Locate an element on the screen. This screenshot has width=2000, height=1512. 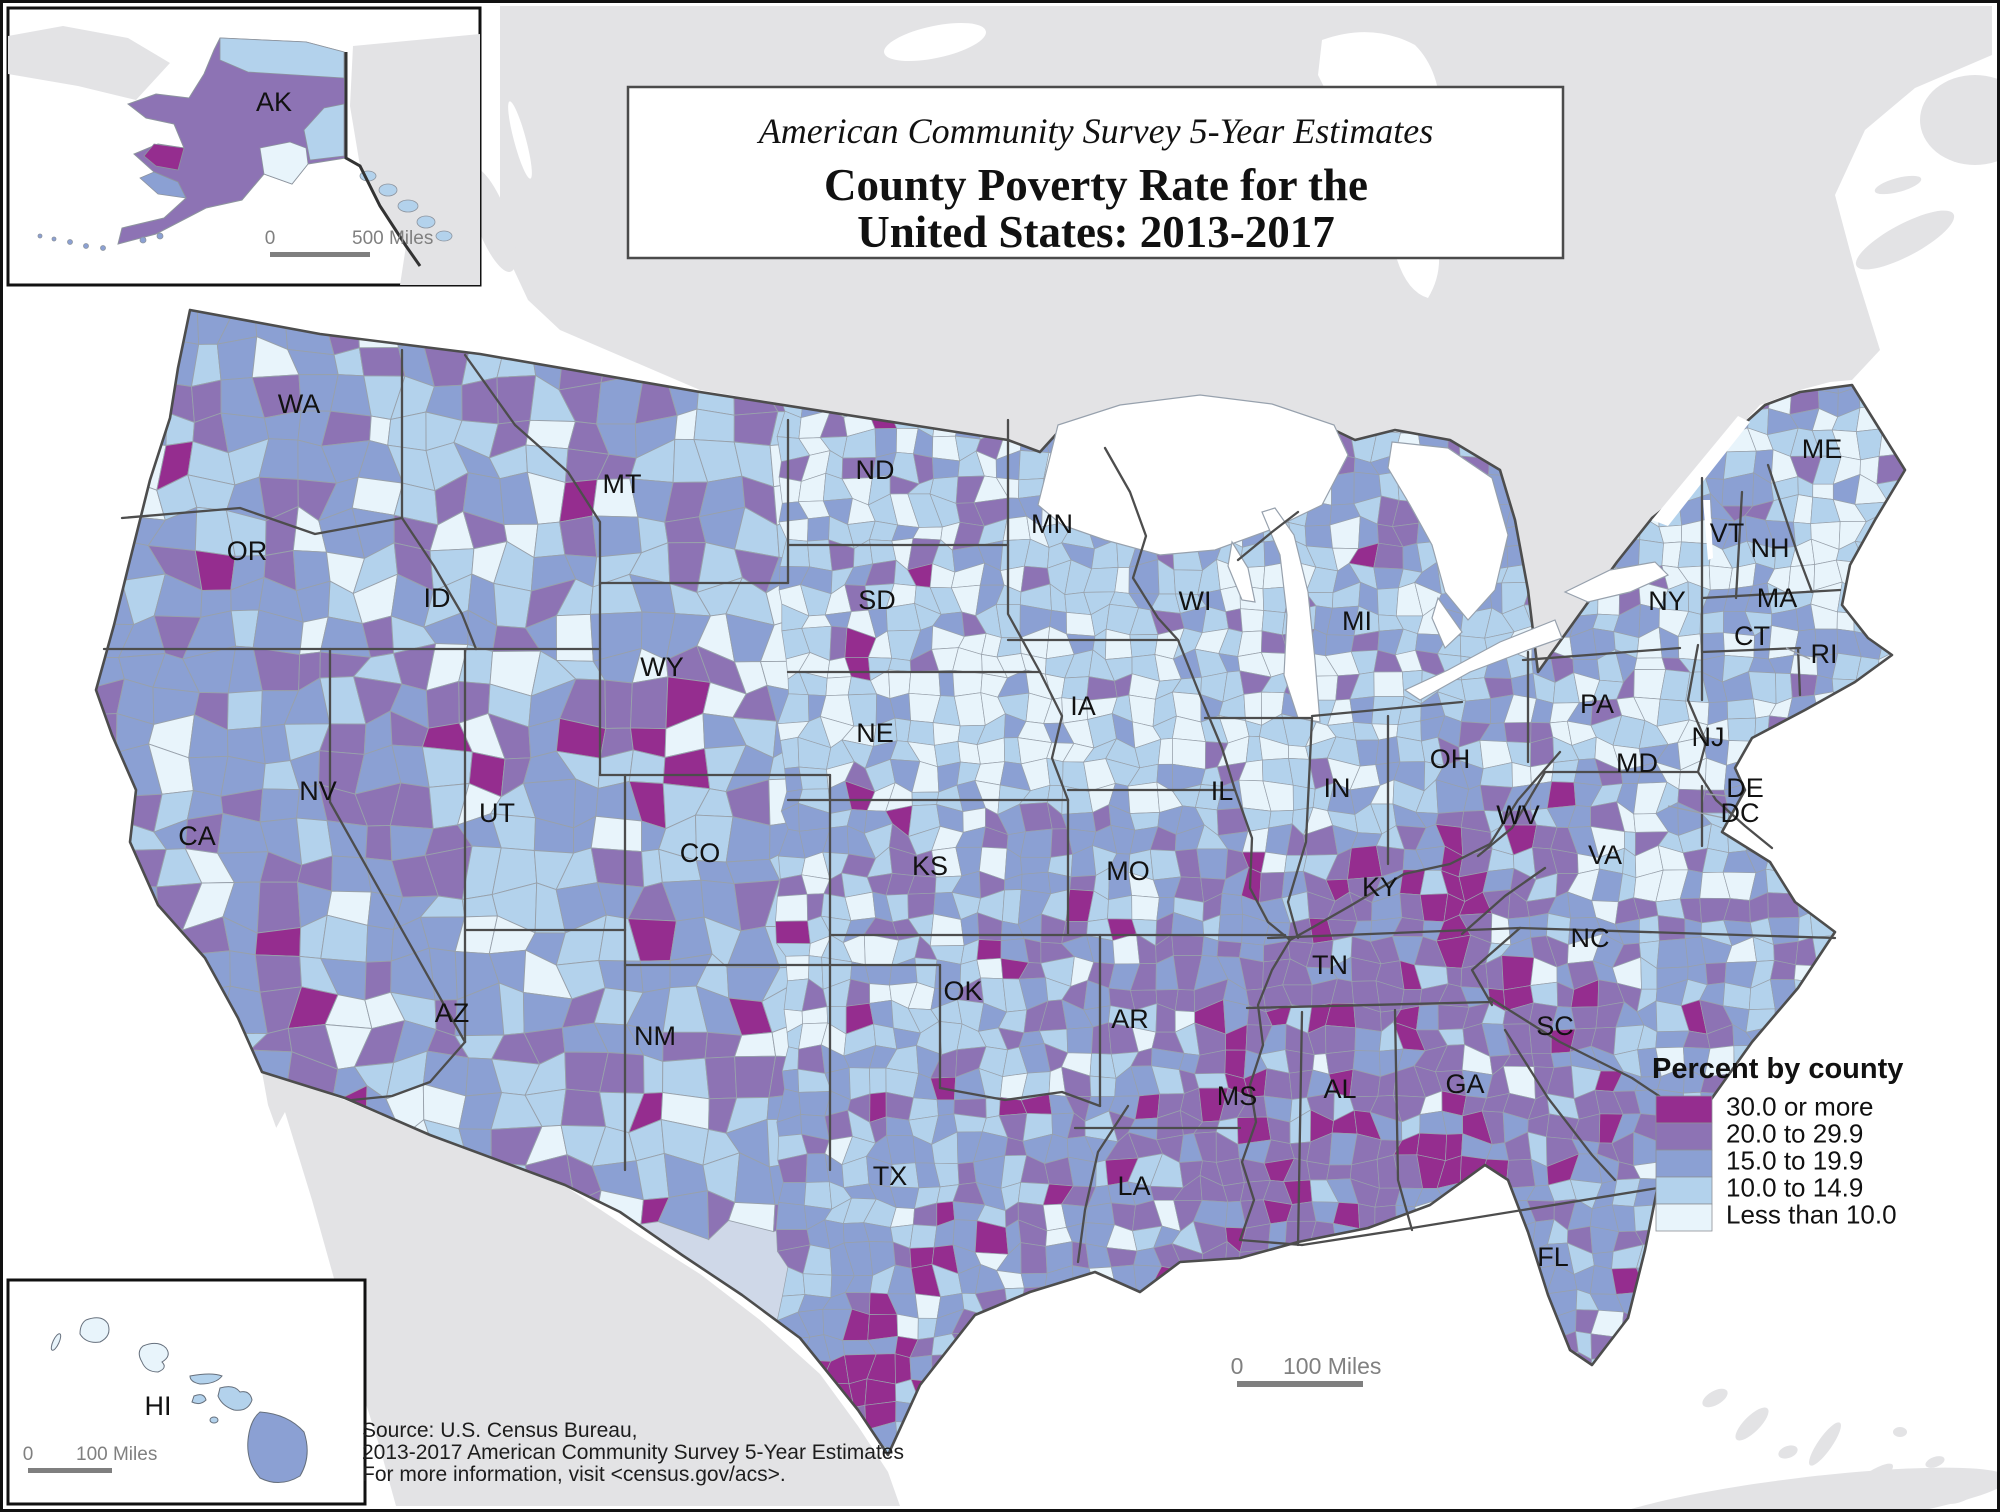
northern-lake is located at coordinates (935, 42).